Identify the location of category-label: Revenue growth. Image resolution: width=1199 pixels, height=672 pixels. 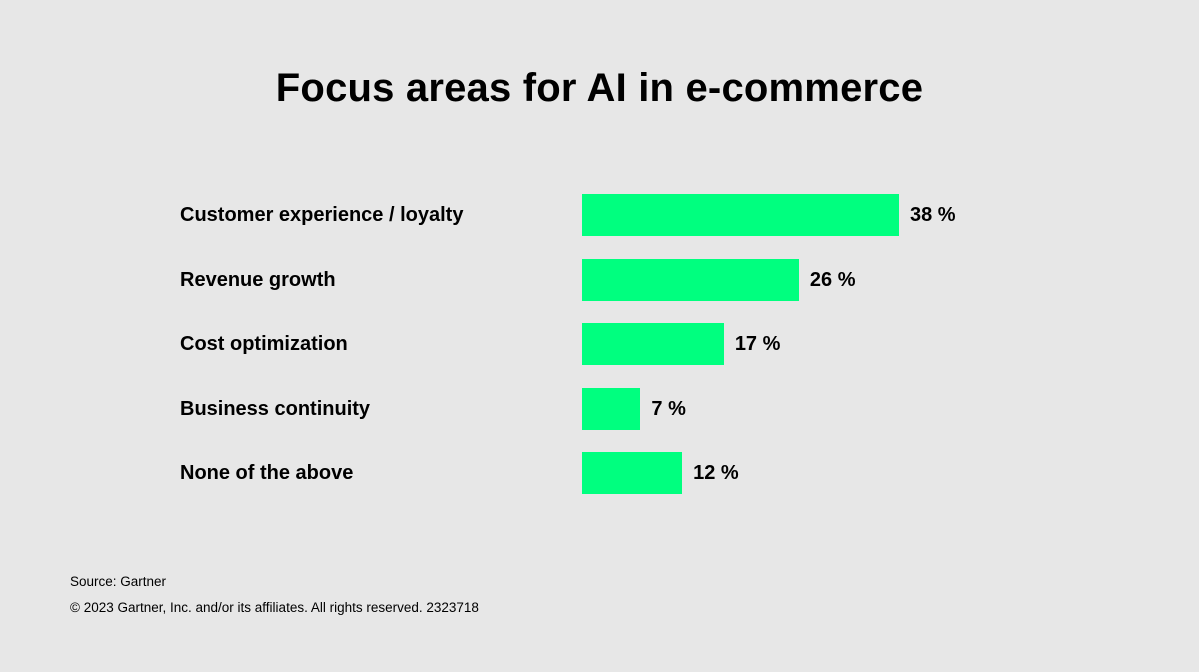
(258, 279).